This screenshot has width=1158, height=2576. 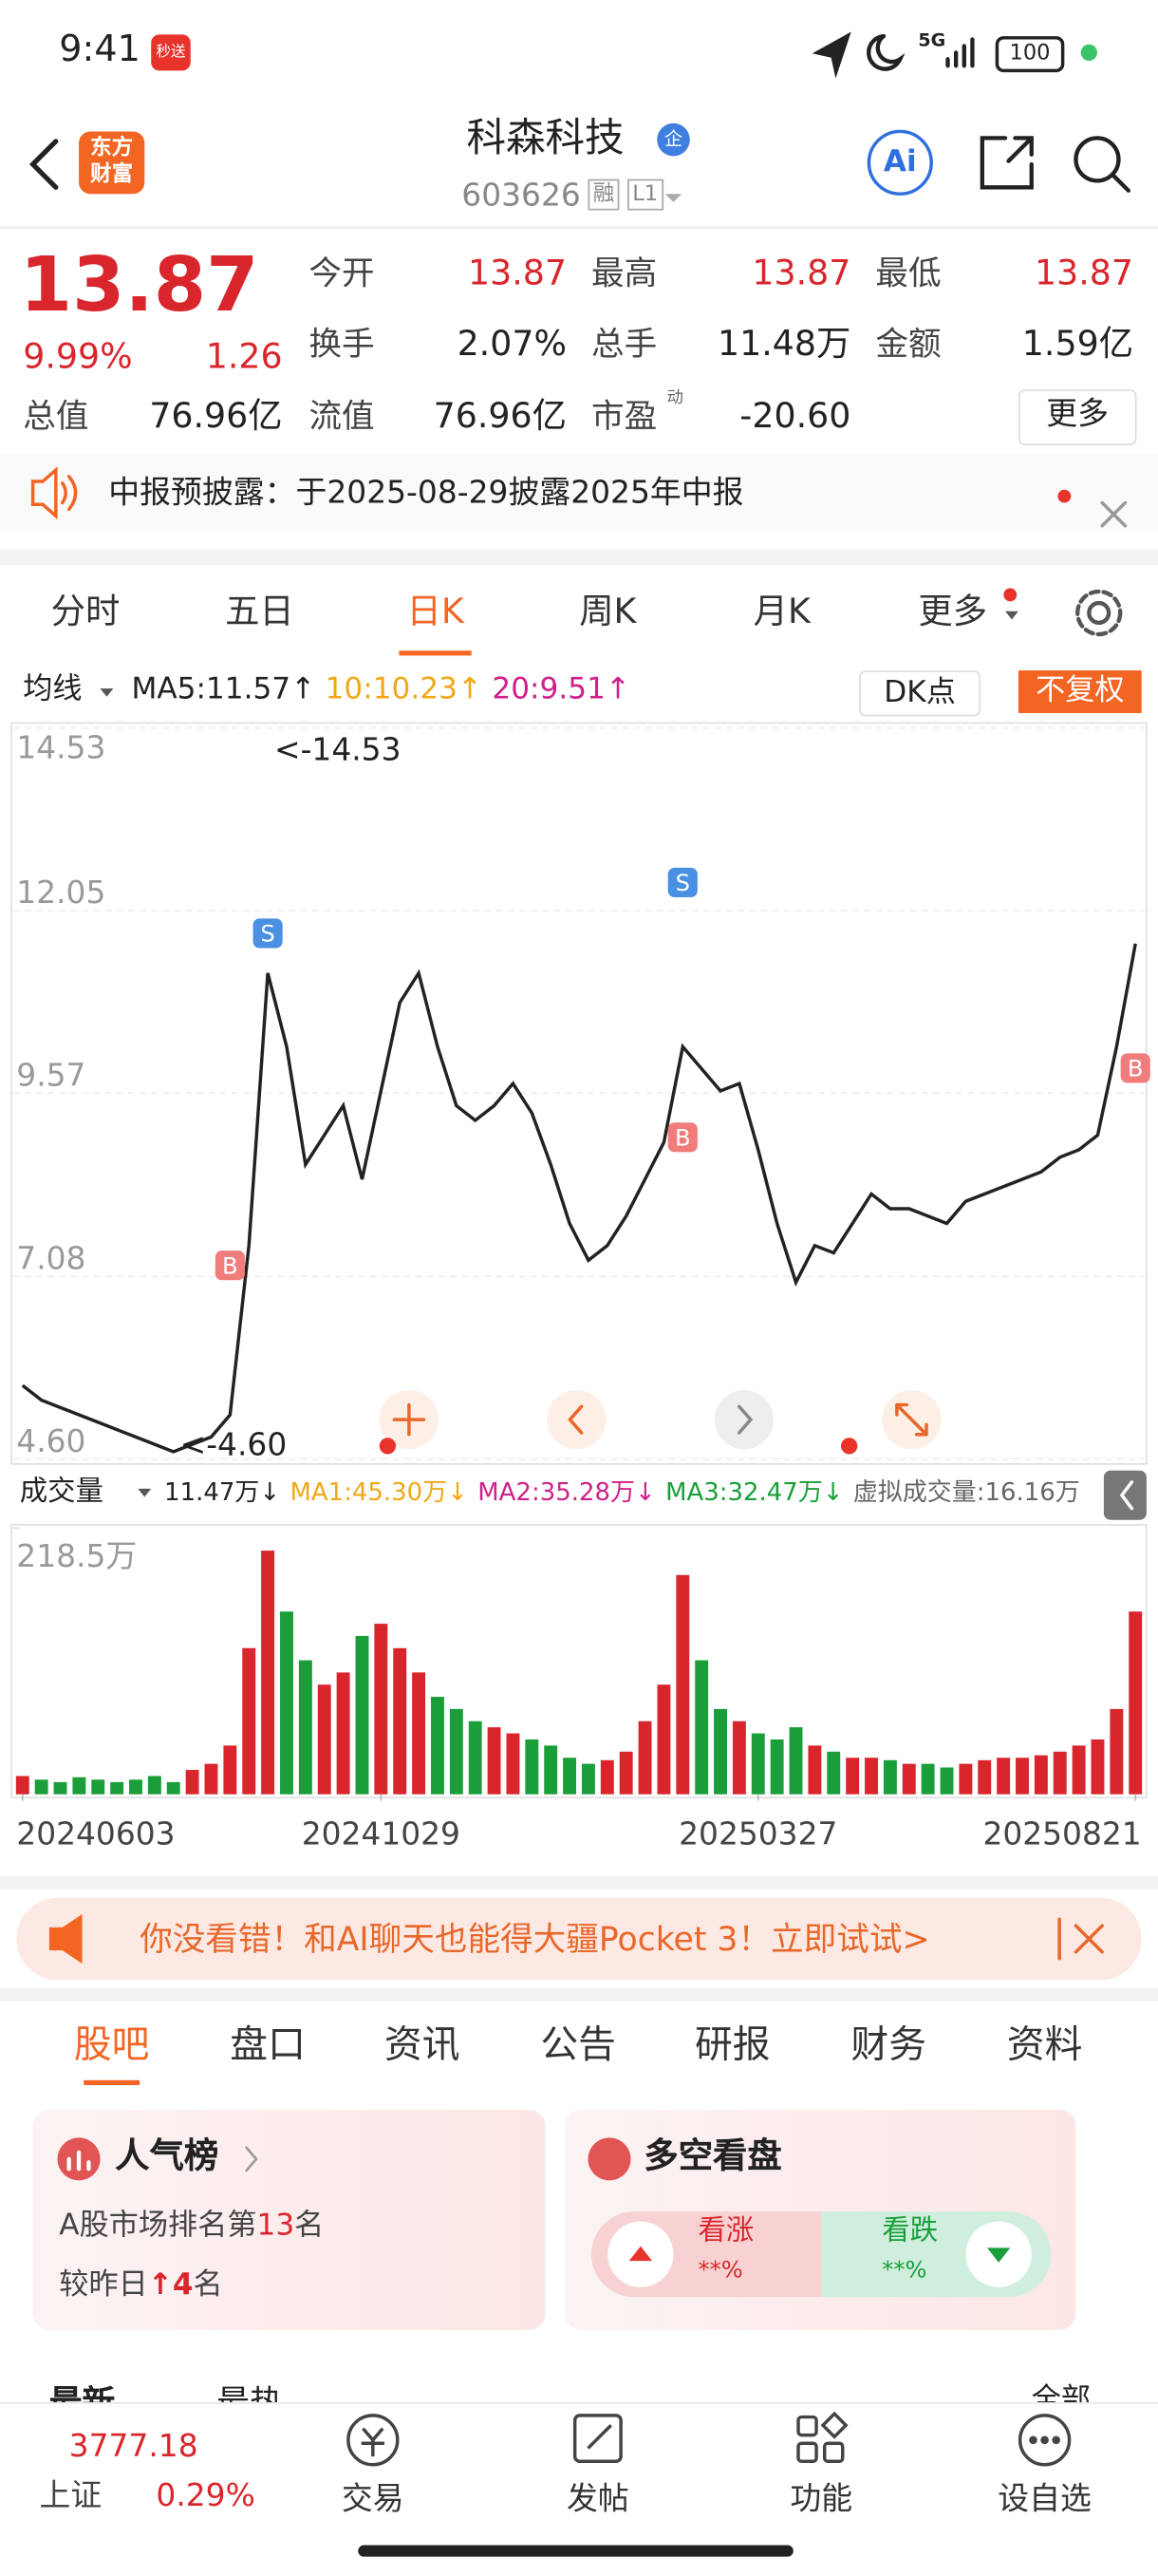 I want to click on collapse-icon, so click(x=1126, y=1495).